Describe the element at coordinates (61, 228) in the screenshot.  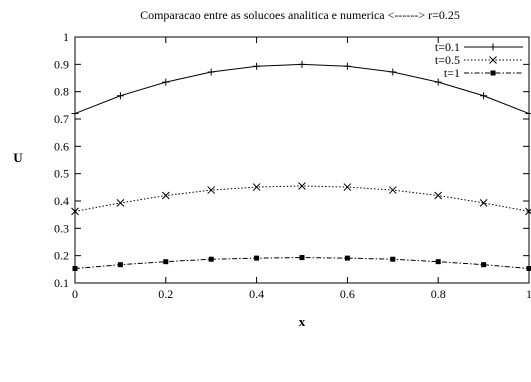
I see `y-tick-label: 0.3` at that location.